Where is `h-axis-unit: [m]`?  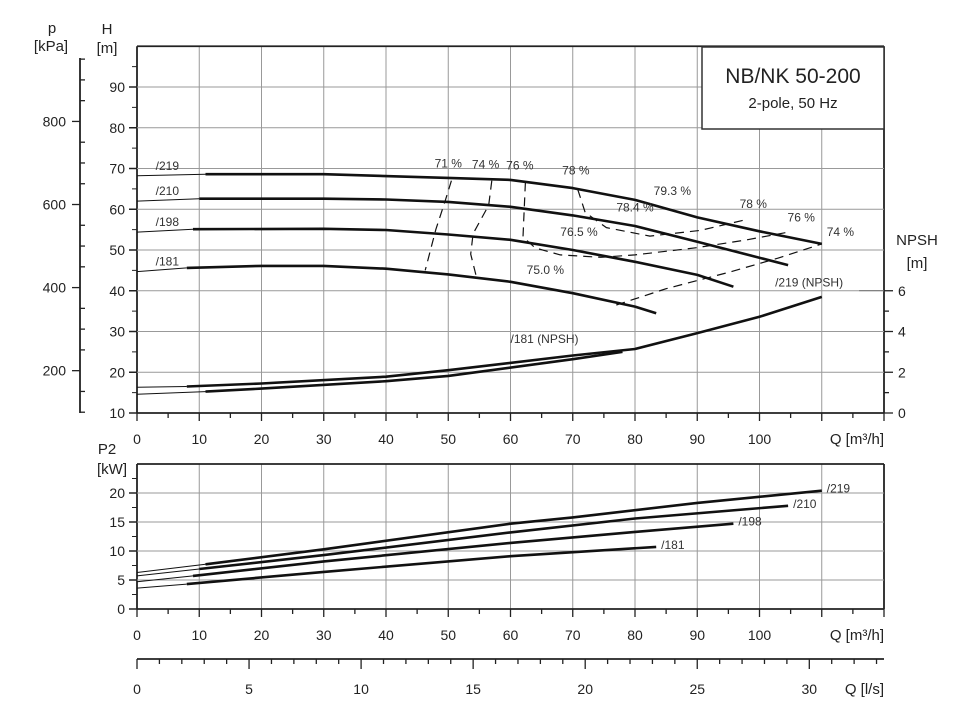
h-axis-unit: [m] is located at coordinates (107, 48).